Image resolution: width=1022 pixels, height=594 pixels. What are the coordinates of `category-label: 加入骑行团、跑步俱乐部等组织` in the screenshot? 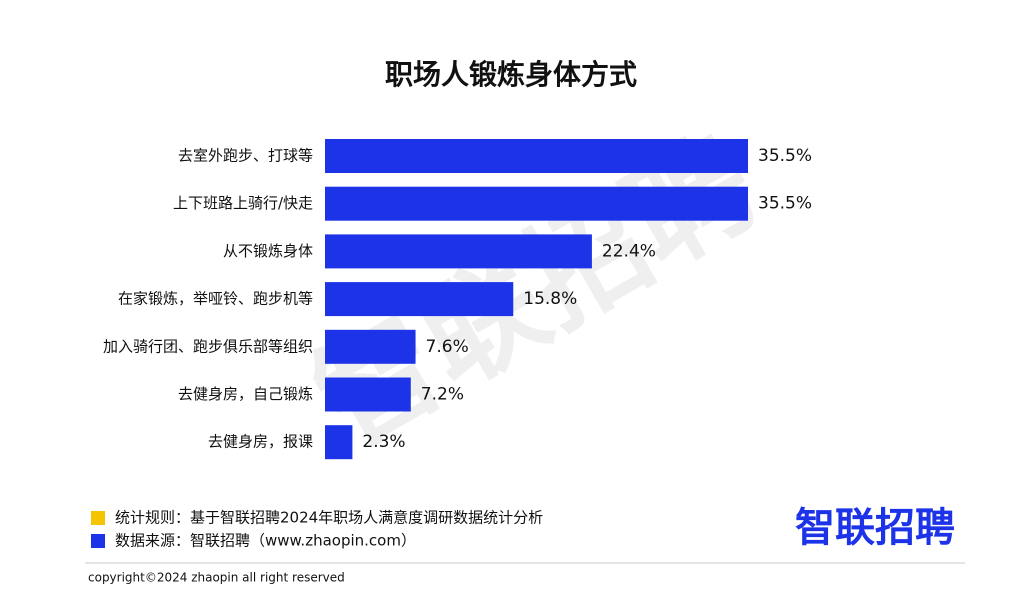 It's located at (208, 346).